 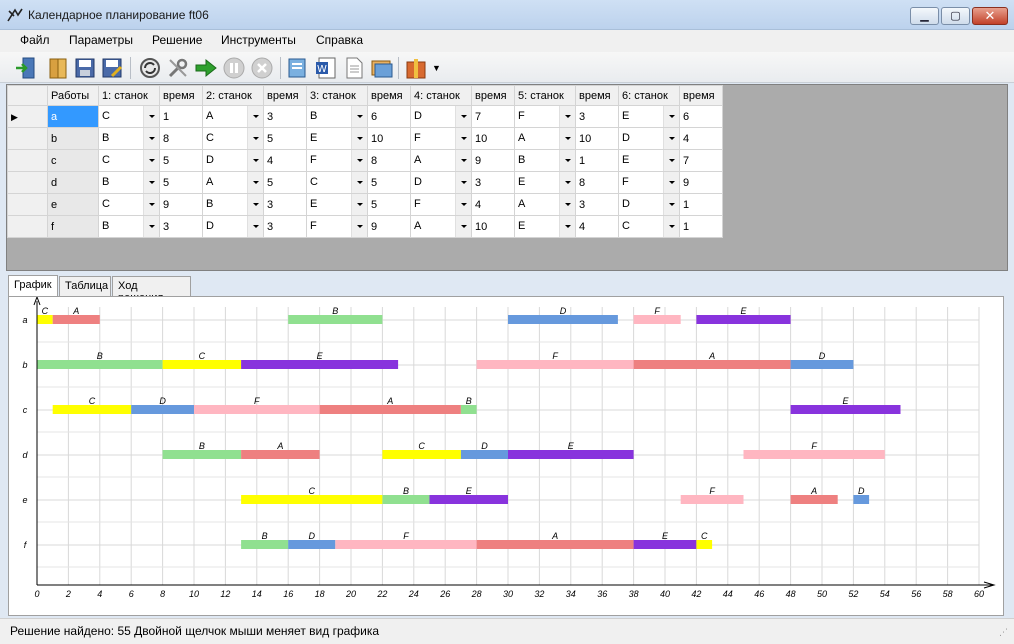 What do you see at coordinates (35, 40) in the screenshot?
I see `menu-file: Файл` at bounding box center [35, 40].